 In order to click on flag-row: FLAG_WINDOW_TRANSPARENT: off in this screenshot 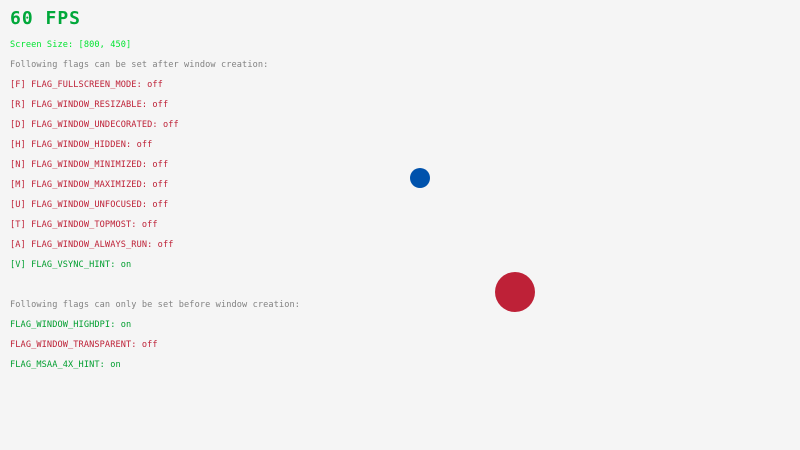, I will do `click(84, 345)`.